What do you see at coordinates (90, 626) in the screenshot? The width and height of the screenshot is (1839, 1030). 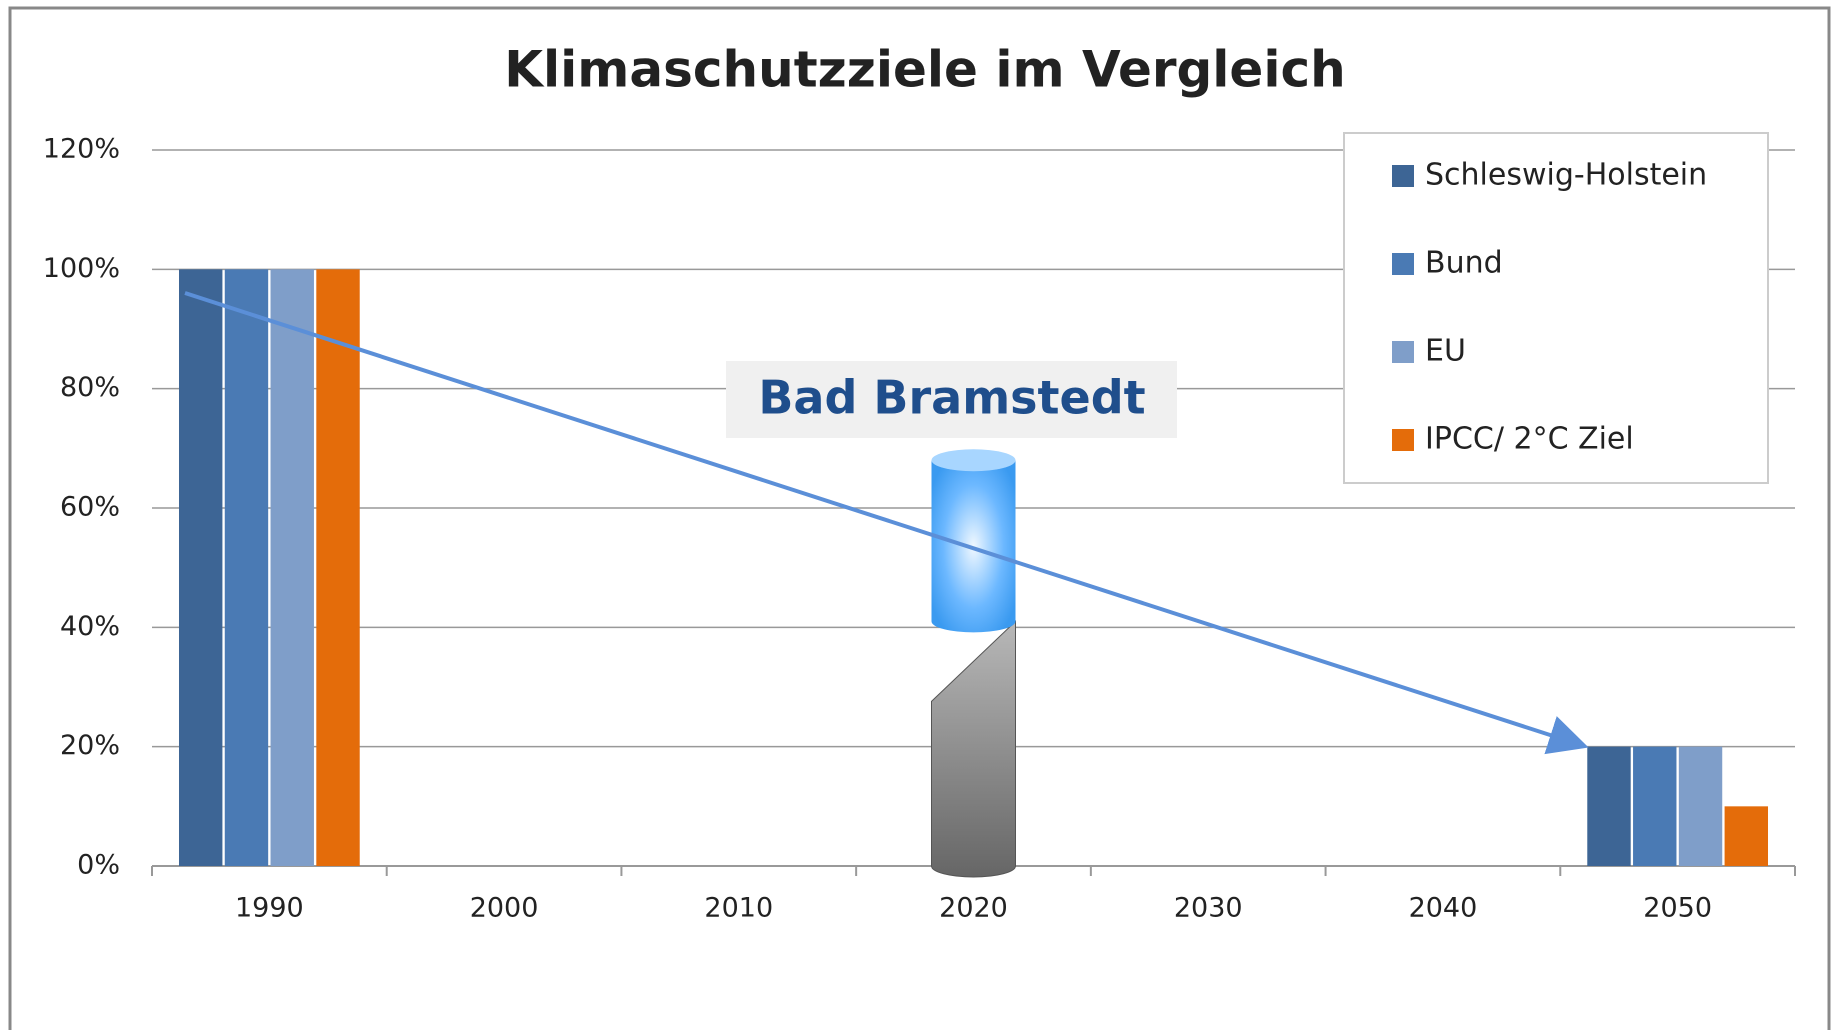 I see `y-tick-label: 40%` at bounding box center [90, 626].